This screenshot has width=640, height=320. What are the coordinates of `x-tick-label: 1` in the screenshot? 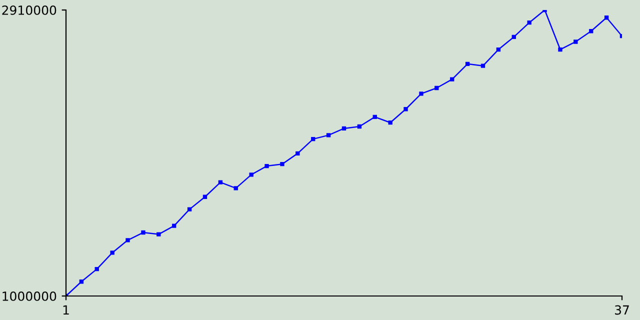 It's located at (66, 310).